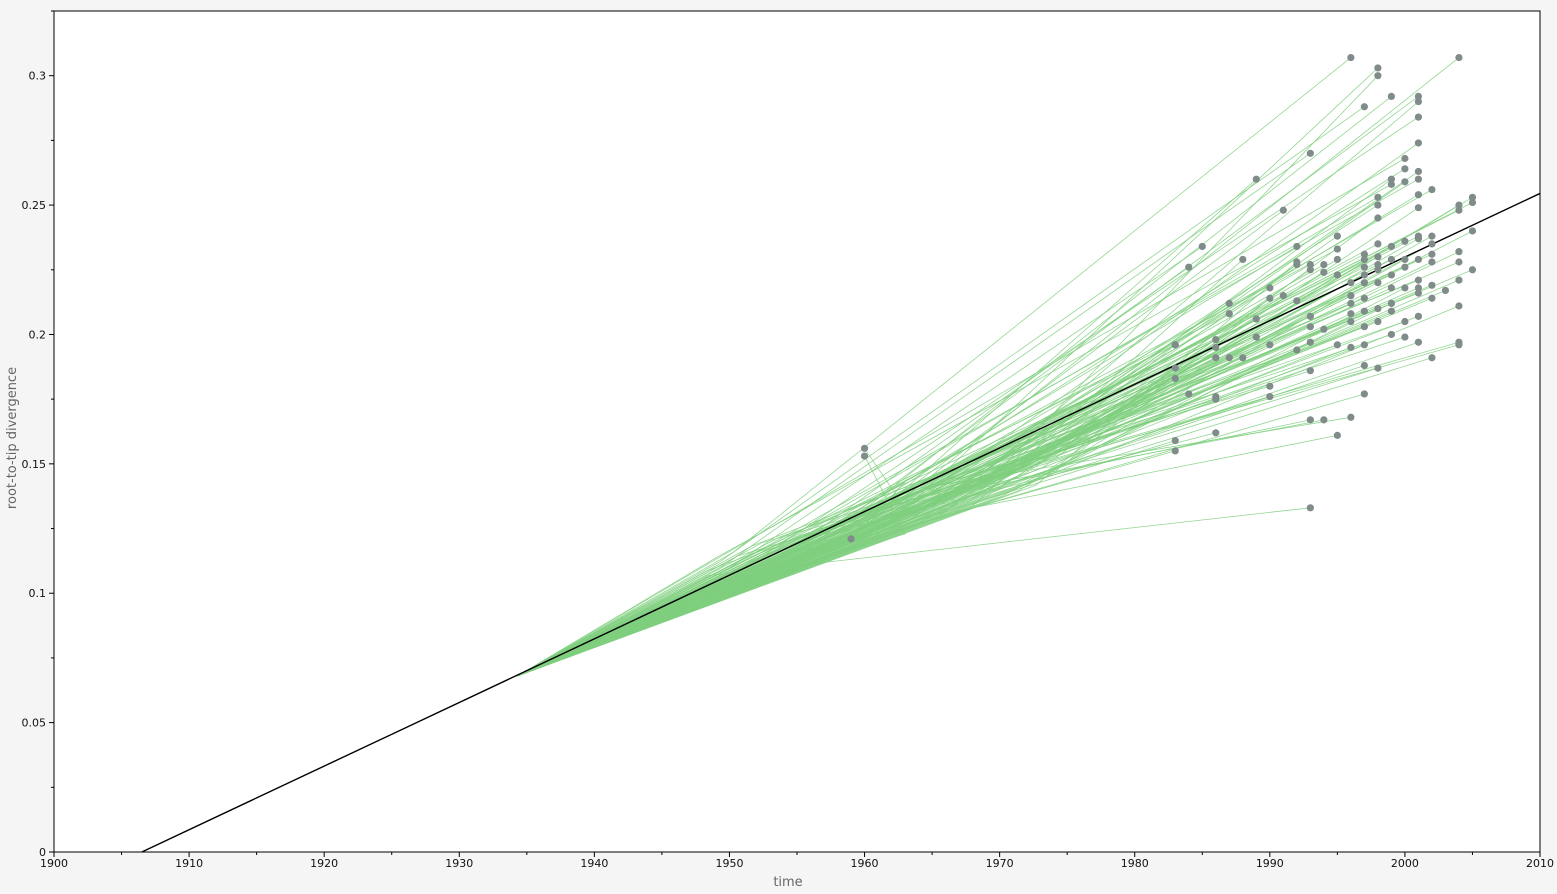 This screenshot has height=894, width=1557. What do you see at coordinates (54, 863) in the screenshot?
I see `x-tick-label: 1900` at bounding box center [54, 863].